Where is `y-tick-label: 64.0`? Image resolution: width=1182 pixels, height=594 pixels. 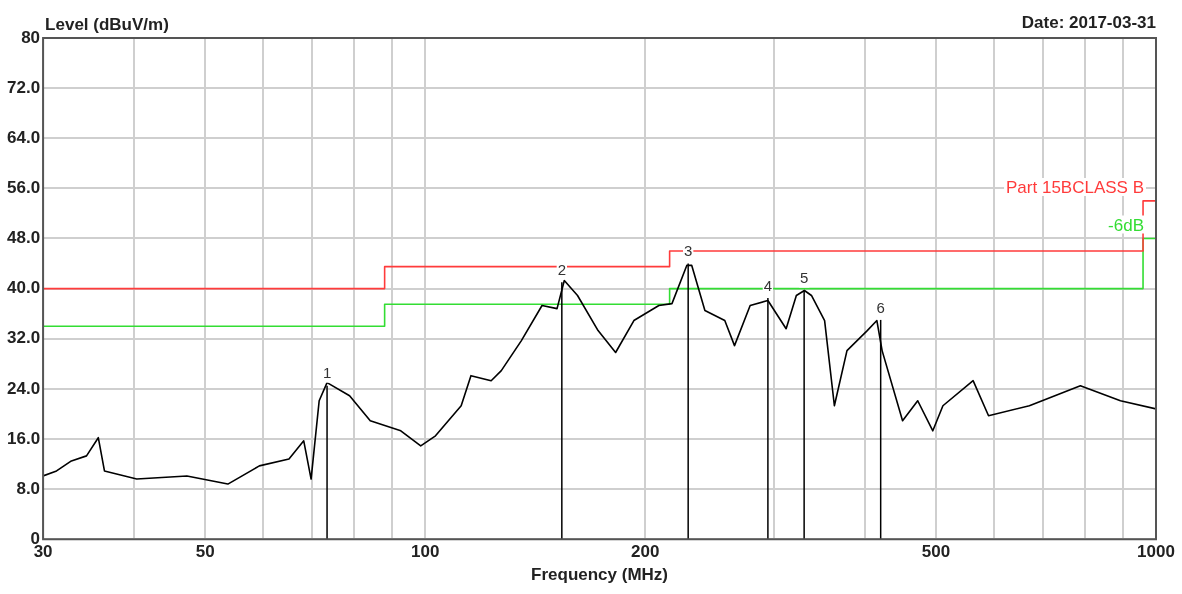
y-tick-label: 64.0 is located at coordinates (23, 137).